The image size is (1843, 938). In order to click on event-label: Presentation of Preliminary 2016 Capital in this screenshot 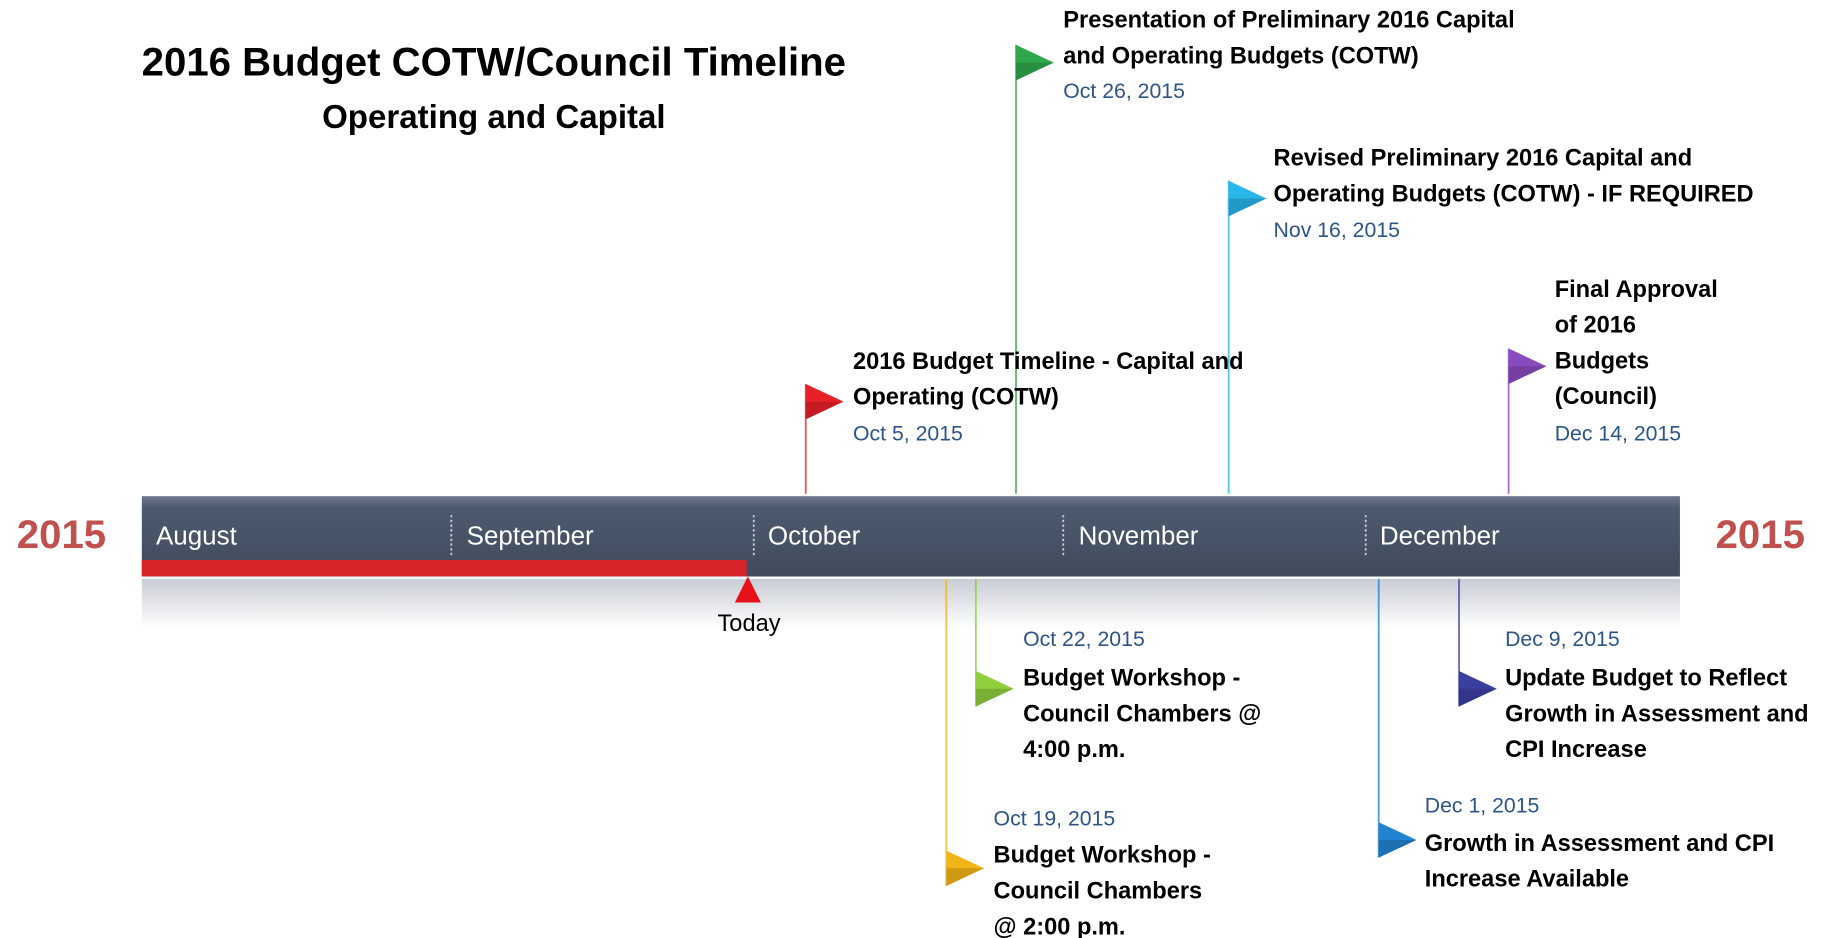, I will do `click(1288, 20)`.